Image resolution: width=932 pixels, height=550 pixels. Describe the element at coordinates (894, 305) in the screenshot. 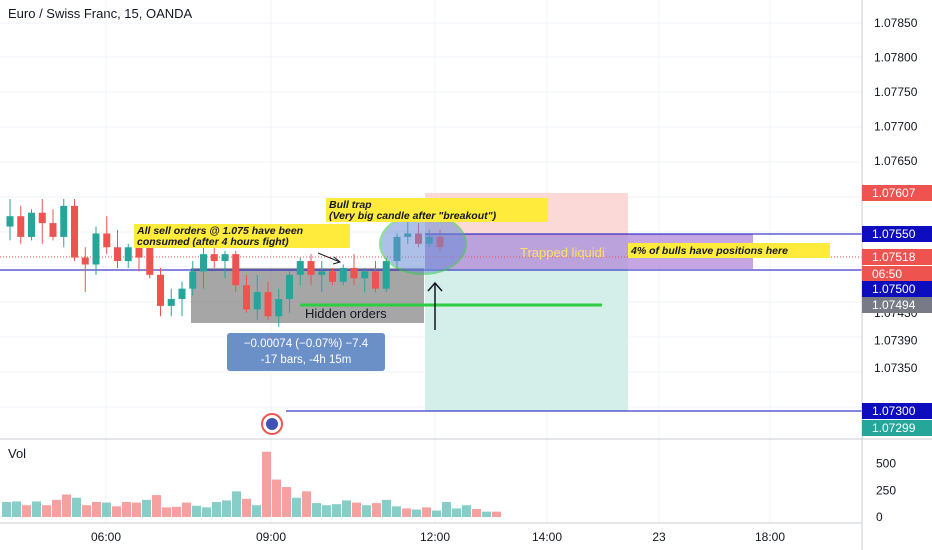

I see `price-label-text: 1.07494` at that location.